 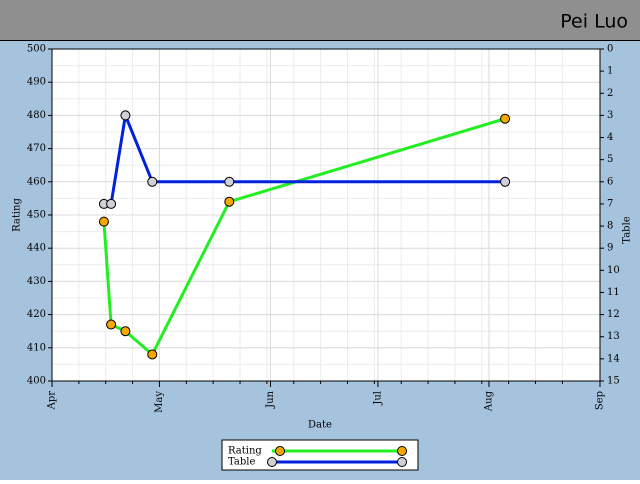 I want to click on y2-tick-label: 1, so click(x=610, y=71).